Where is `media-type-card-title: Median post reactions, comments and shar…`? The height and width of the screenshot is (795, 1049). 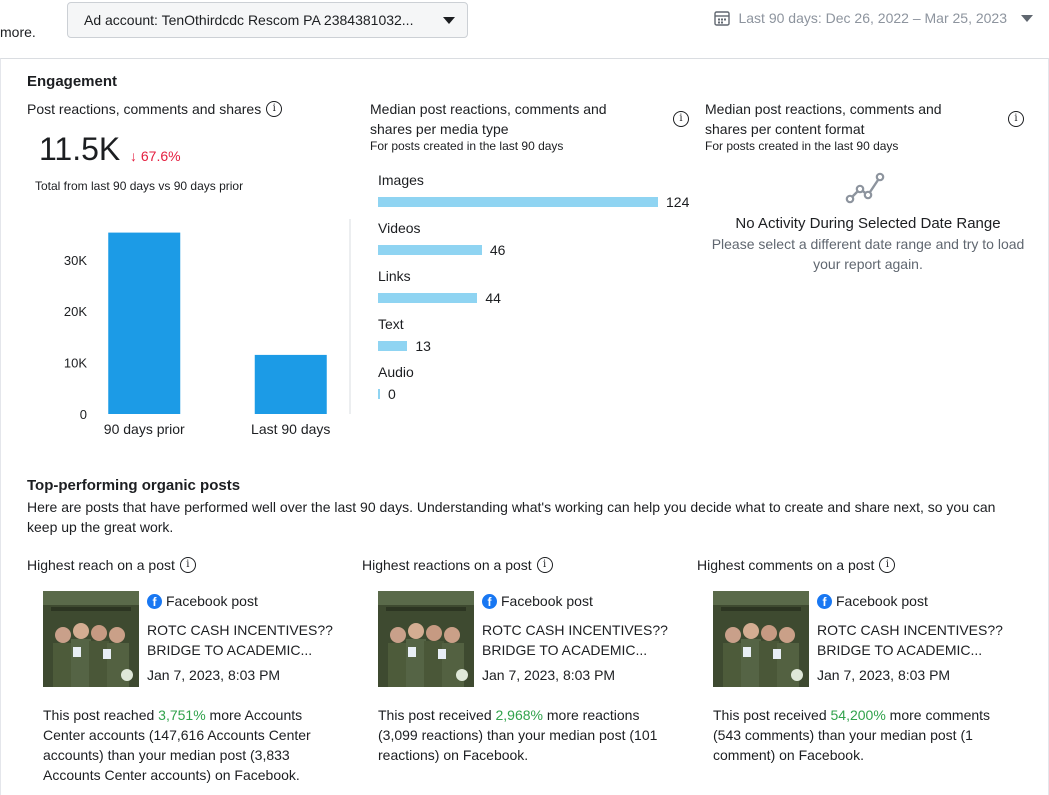
media-type-card-title: Median post reactions, comments and shar… is located at coordinates (488, 119).